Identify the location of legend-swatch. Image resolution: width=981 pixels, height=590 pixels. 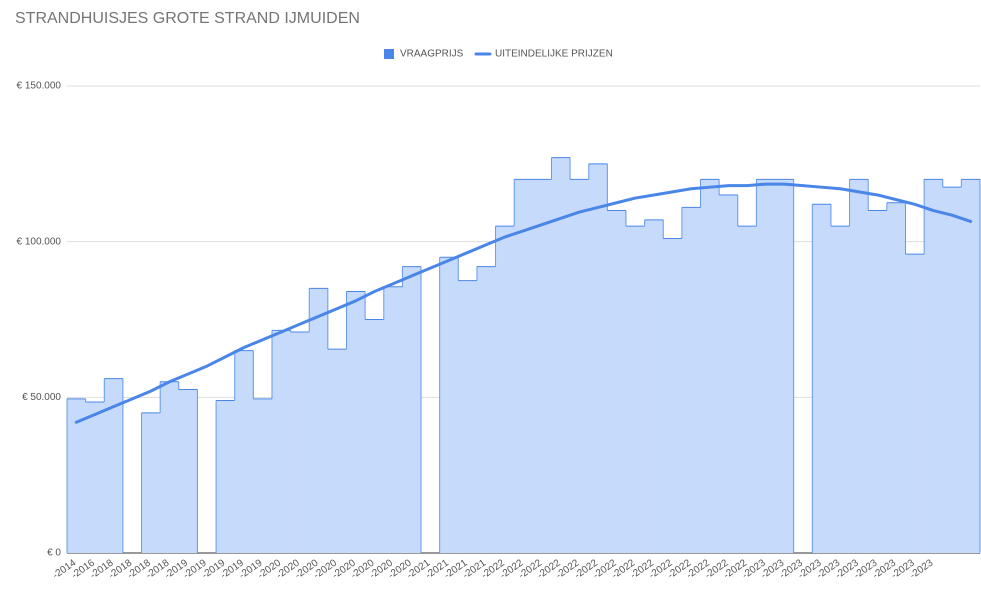
(389, 54).